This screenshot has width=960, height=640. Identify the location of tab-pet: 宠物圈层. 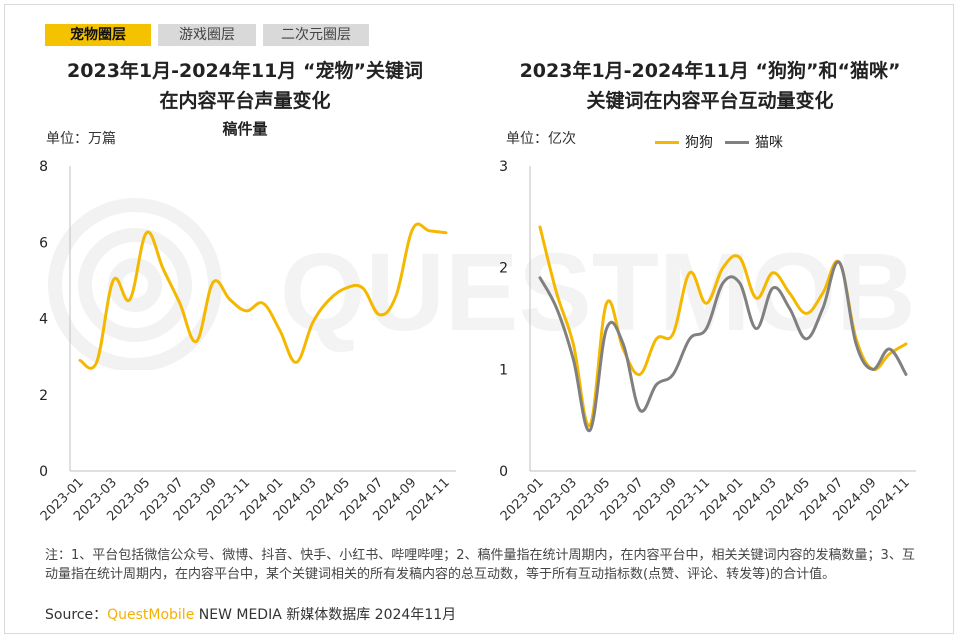
(98, 35).